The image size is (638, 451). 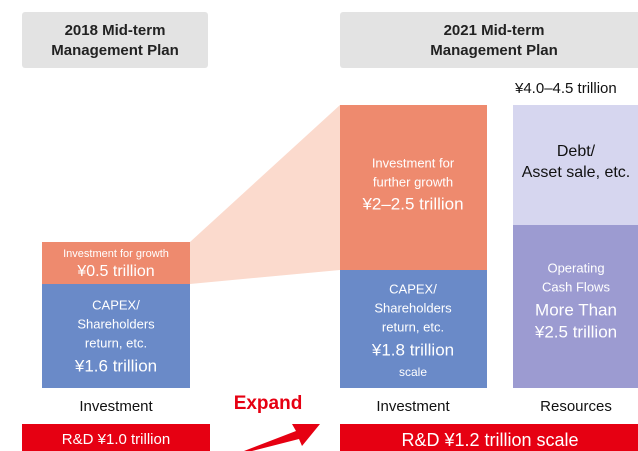 I want to click on box-amount: More Than, so click(x=576, y=309).